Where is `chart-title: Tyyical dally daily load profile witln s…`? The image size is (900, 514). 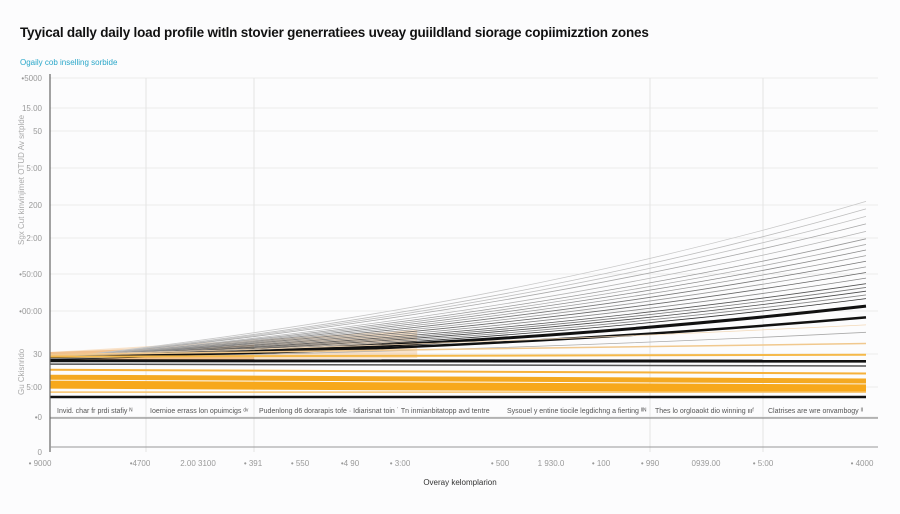
chart-title: Tyyical dally daily load profile witln s… is located at coordinates (334, 32).